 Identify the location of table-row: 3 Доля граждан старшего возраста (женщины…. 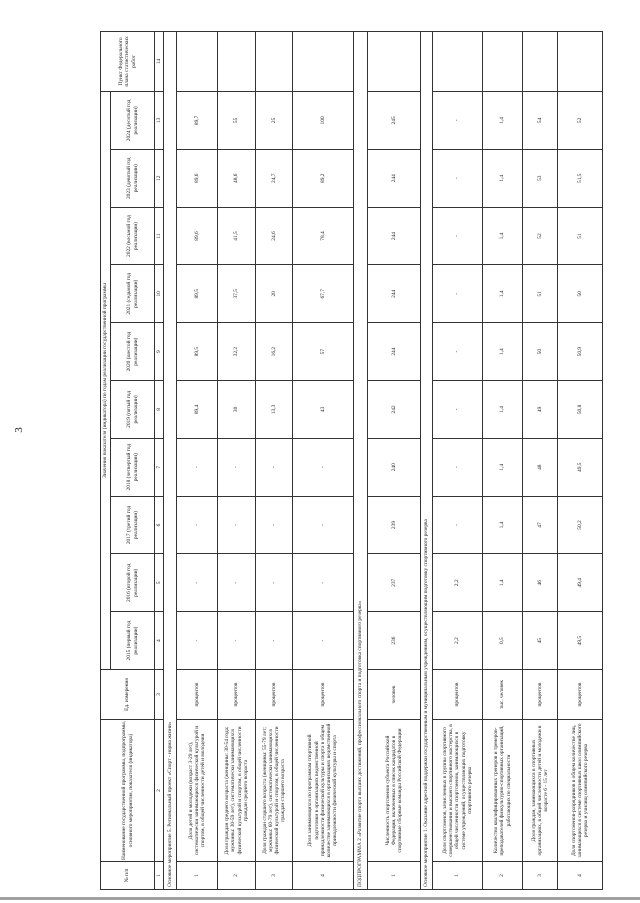
(274, 460).